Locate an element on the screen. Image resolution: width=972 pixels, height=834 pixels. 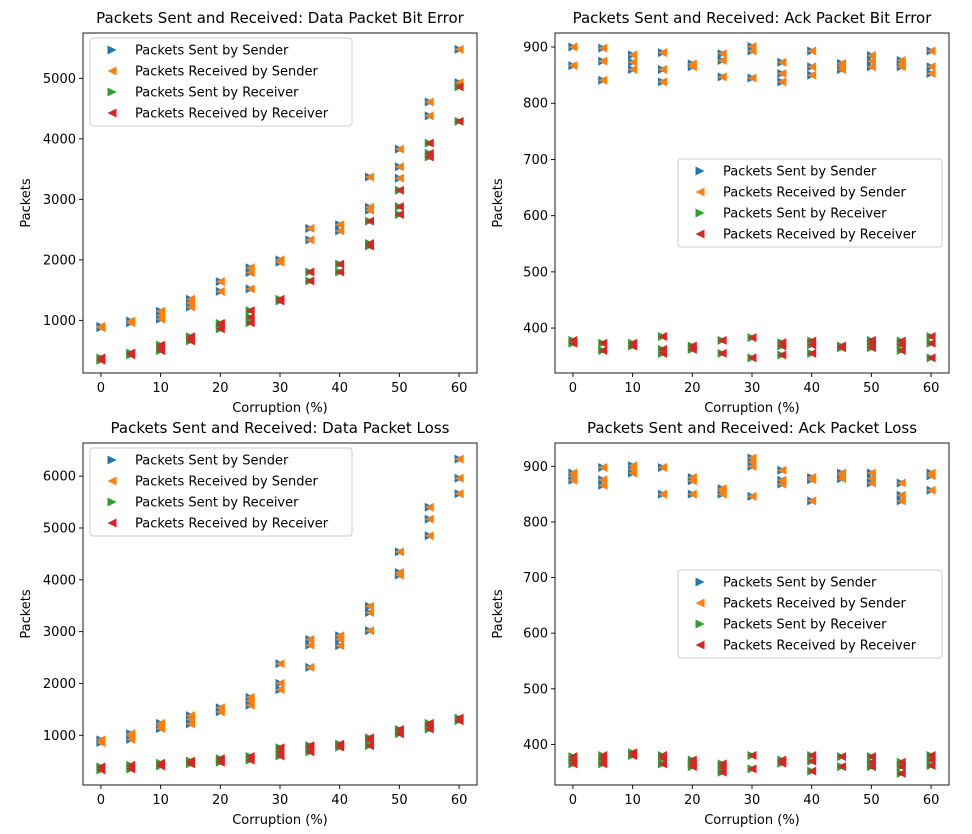
y-tick-label: 2000 is located at coordinates (59, 684).